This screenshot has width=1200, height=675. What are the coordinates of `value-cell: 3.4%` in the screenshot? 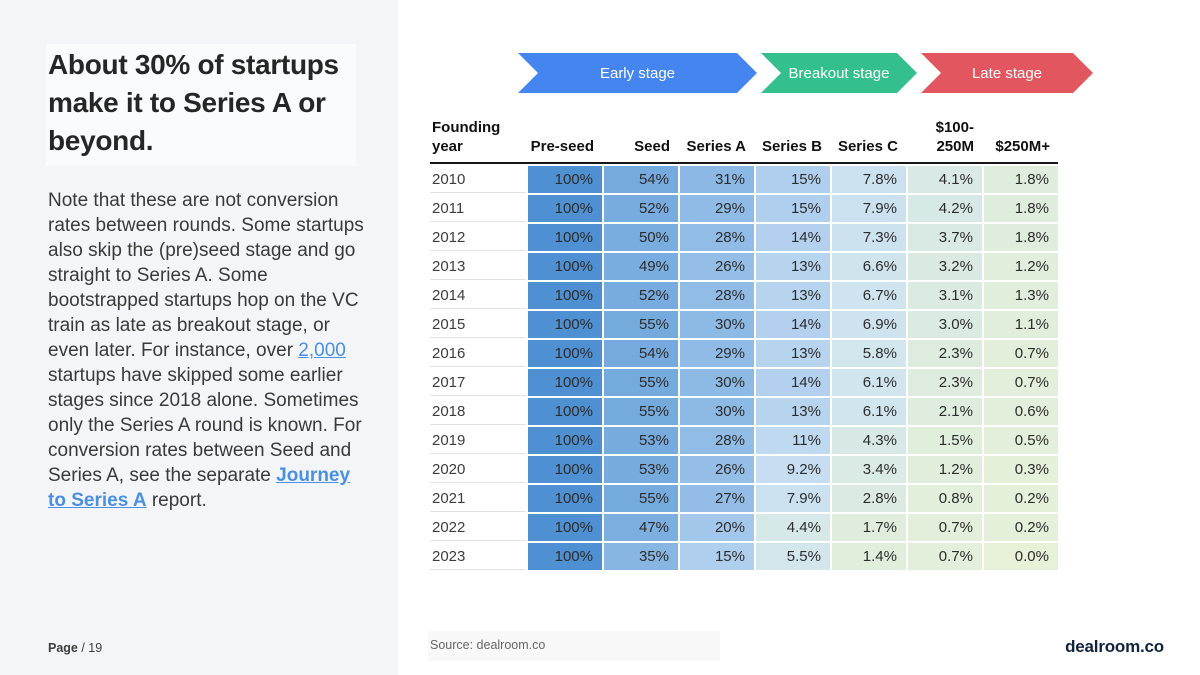 It's located at (869, 469).